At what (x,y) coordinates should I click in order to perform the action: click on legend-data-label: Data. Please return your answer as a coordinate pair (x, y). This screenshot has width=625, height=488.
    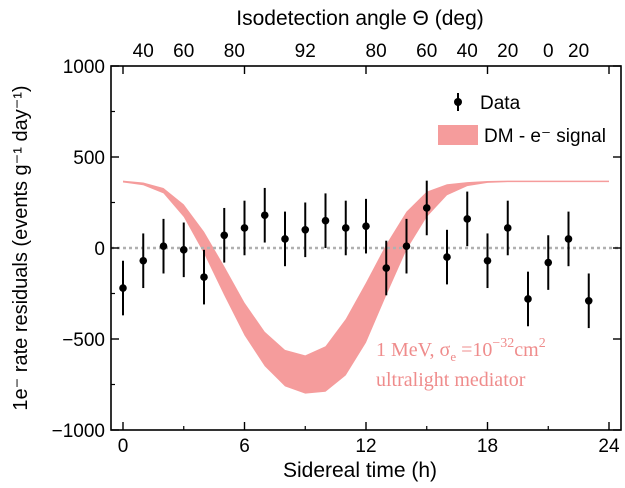
    Looking at the image, I should click on (500, 103).